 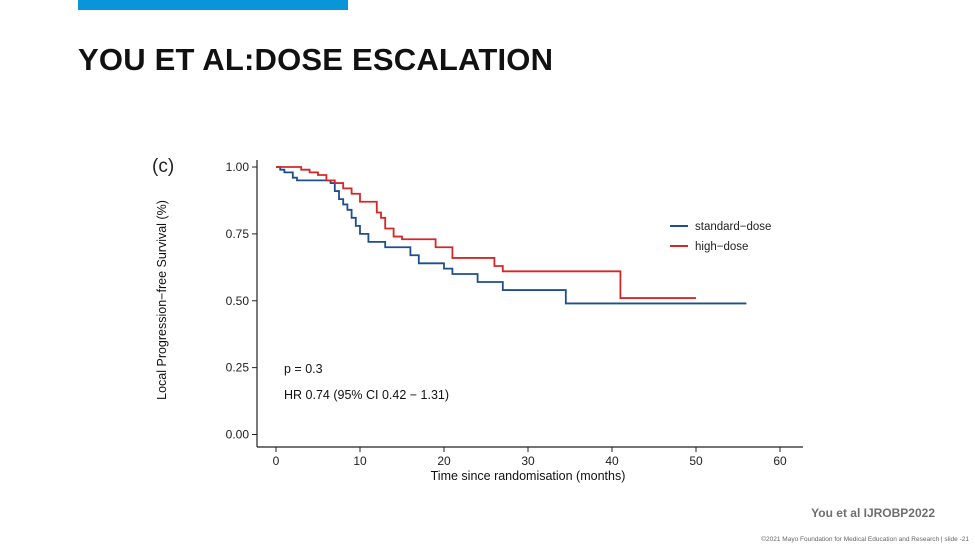 I want to click on x-tick-label: 10, so click(x=360, y=461).